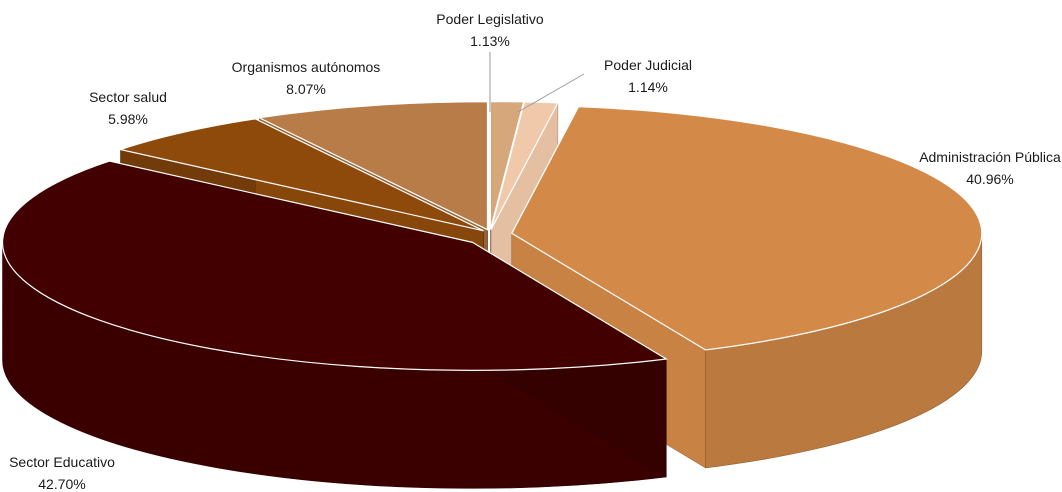 The image size is (1062, 492). I want to click on label-organismos-autonomos: Organismos autónomos, so click(306, 67).